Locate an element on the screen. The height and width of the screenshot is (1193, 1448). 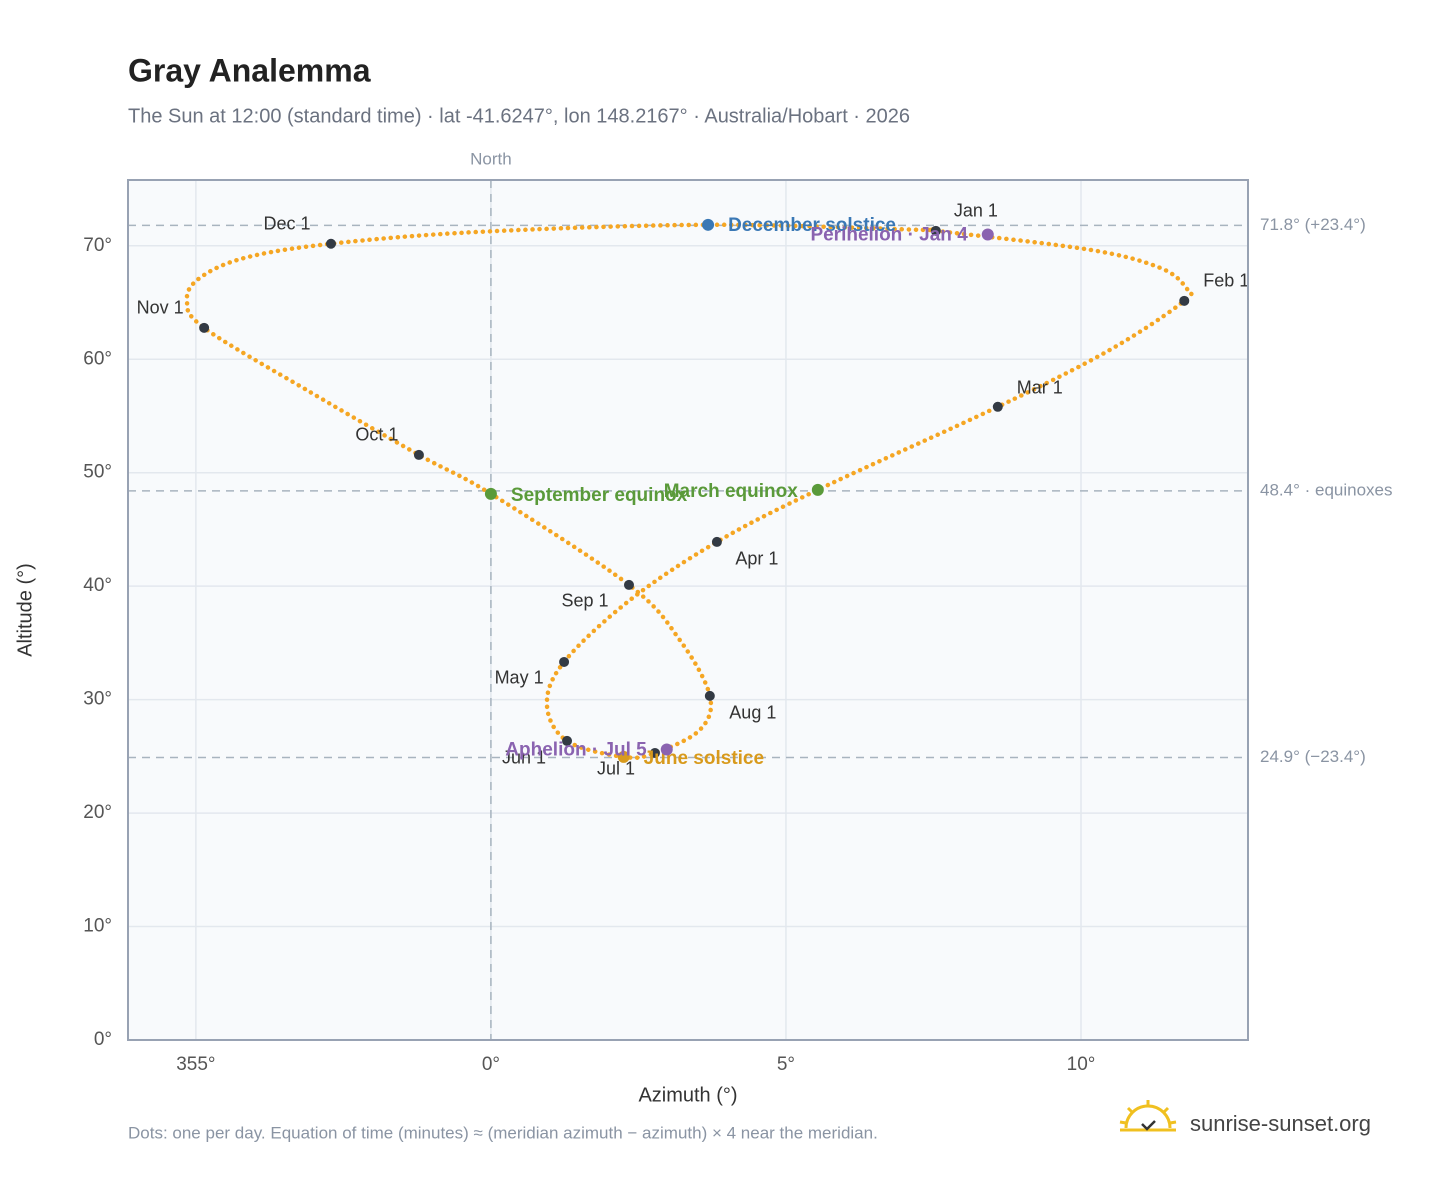
event-label: Perihelion · Jan 4 is located at coordinates (889, 234).